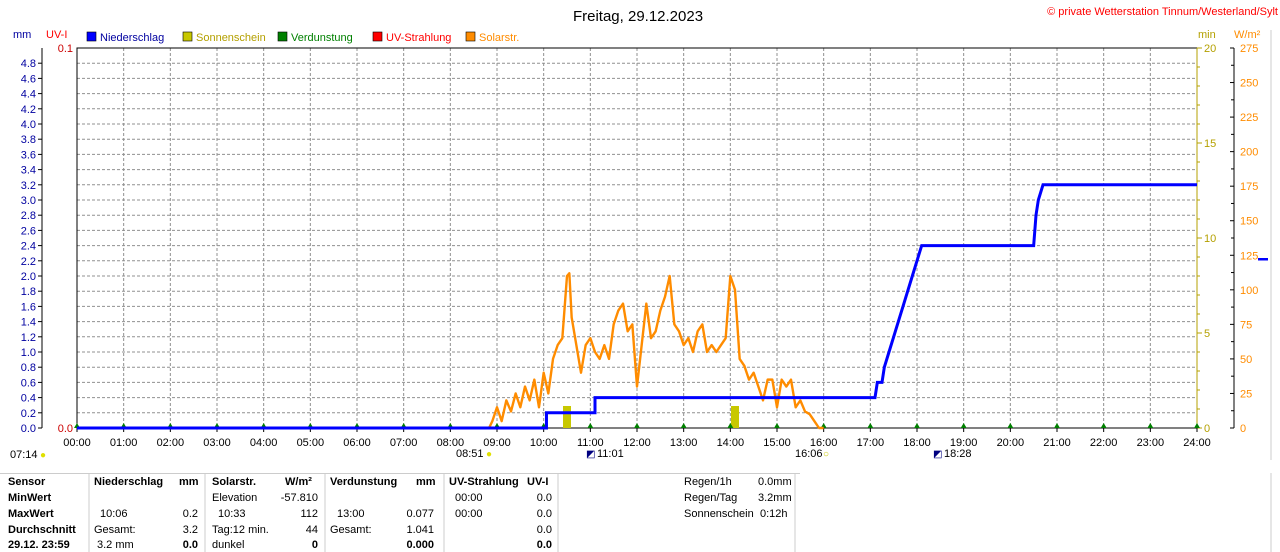 This screenshot has width=1280, height=552. Describe the element at coordinates (28, 353) in the screenshot. I see `y-tick-mm: 1.0` at that location.